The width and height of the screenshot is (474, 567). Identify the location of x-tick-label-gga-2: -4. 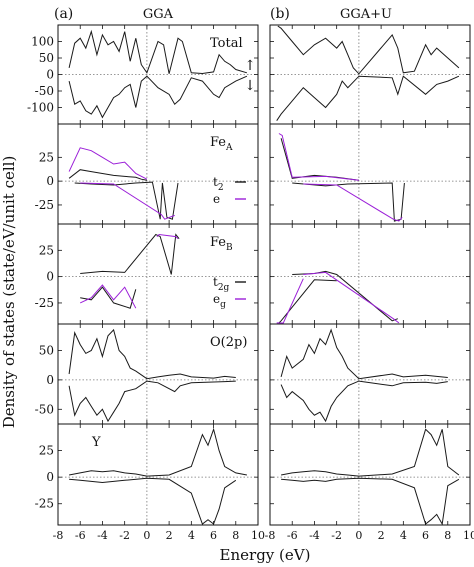
(102, 535).